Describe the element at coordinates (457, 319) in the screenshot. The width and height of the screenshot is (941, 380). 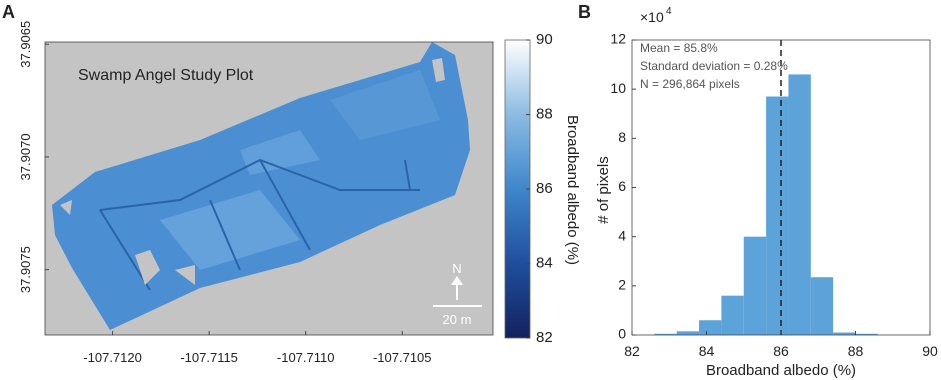
I see `scale-label: 20 m` at that location.